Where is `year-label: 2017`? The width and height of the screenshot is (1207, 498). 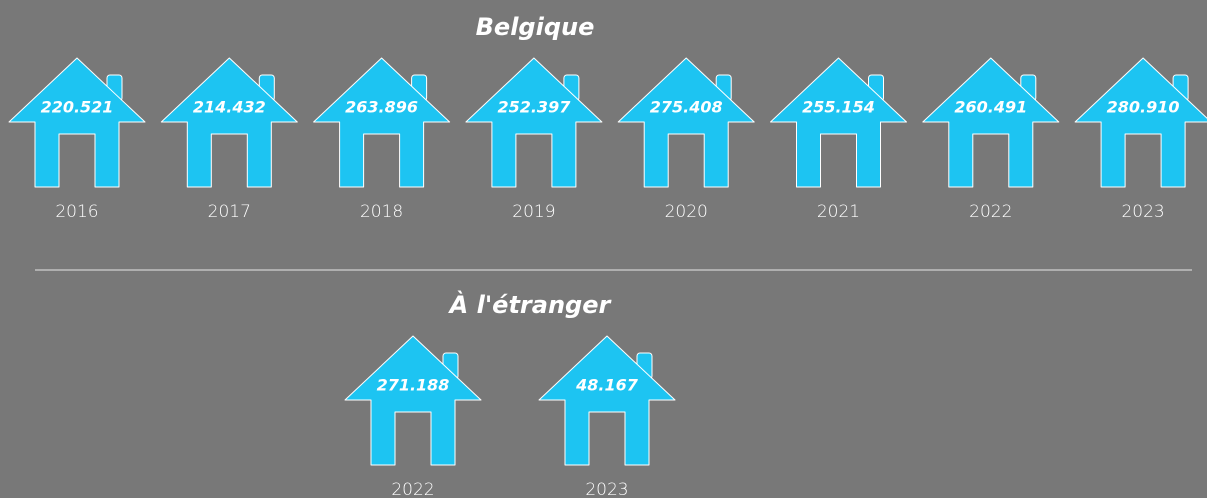
year-label: 2017 is located at coordinates (229, 212).